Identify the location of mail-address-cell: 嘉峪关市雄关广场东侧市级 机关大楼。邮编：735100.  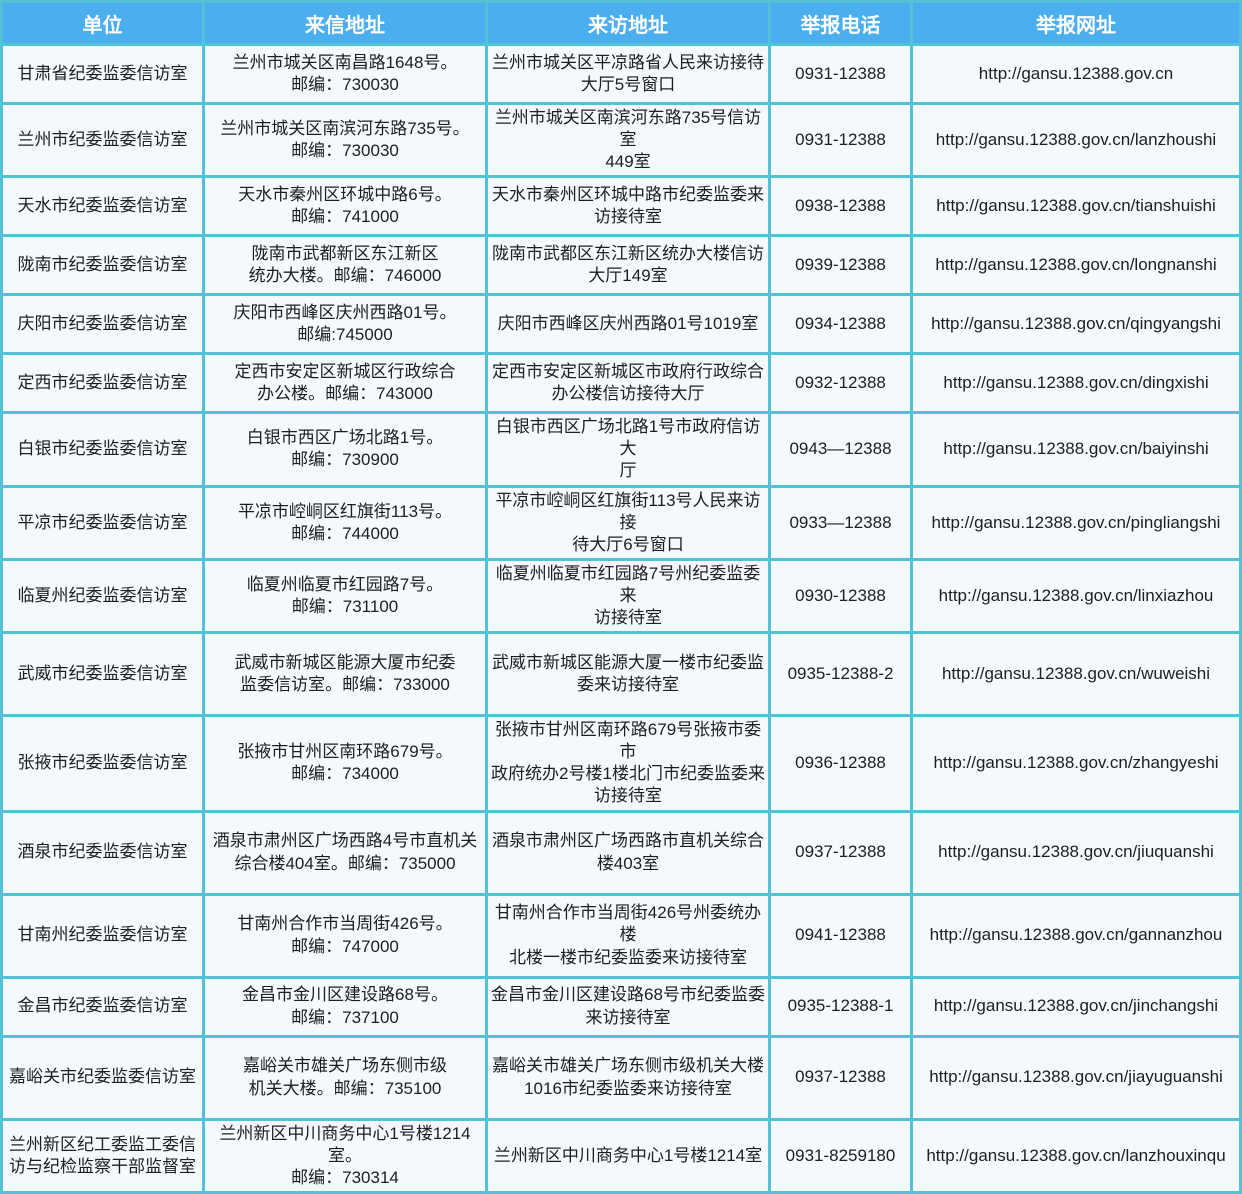
(345, 1077).